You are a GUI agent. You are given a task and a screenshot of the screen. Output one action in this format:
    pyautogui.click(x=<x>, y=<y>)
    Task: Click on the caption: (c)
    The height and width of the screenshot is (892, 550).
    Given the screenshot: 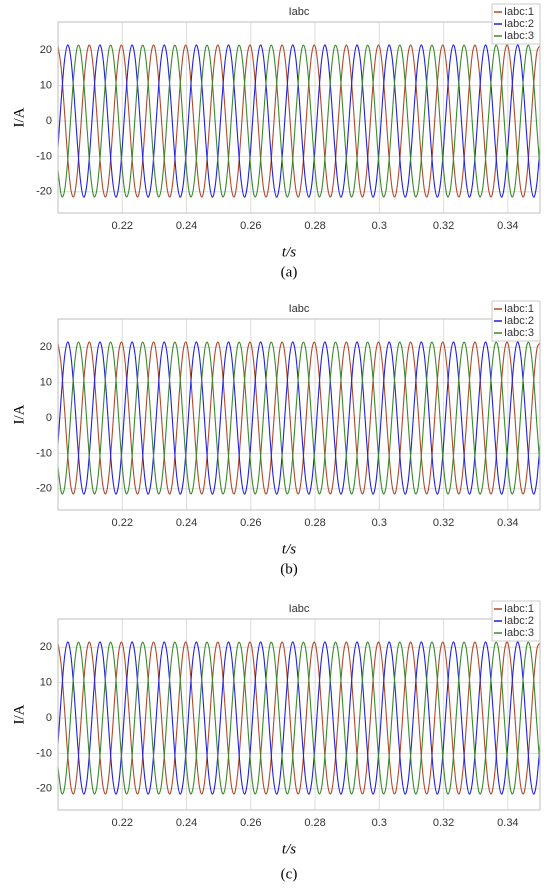 What is the action you would take?
    pyautogui.click(x=289, y=874)
    